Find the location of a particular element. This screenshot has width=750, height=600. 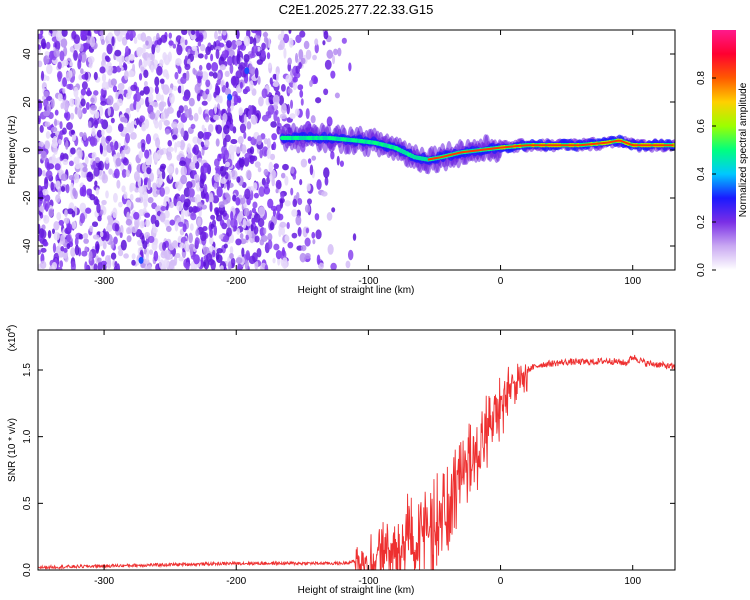

signal-peak is located at coordinates (550, 150).